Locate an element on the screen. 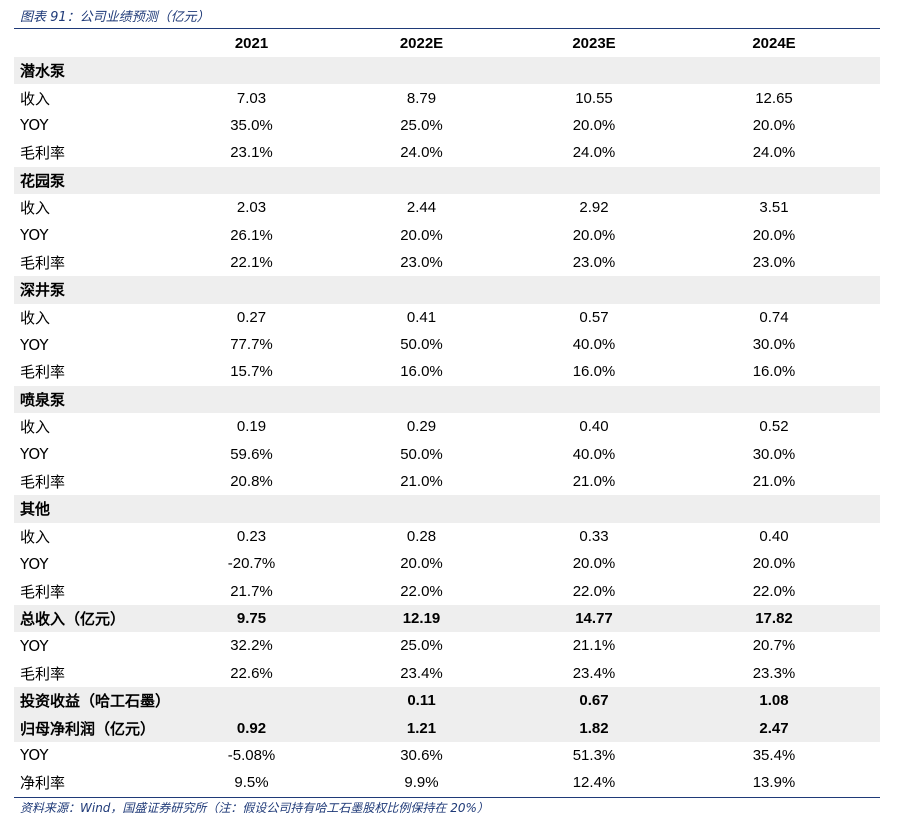 Image resolution: width=901 pixels, height=834 pixels. table-row: 收入 0.27 0.41 0.57 0.74 is located at coordinates (447, 317).